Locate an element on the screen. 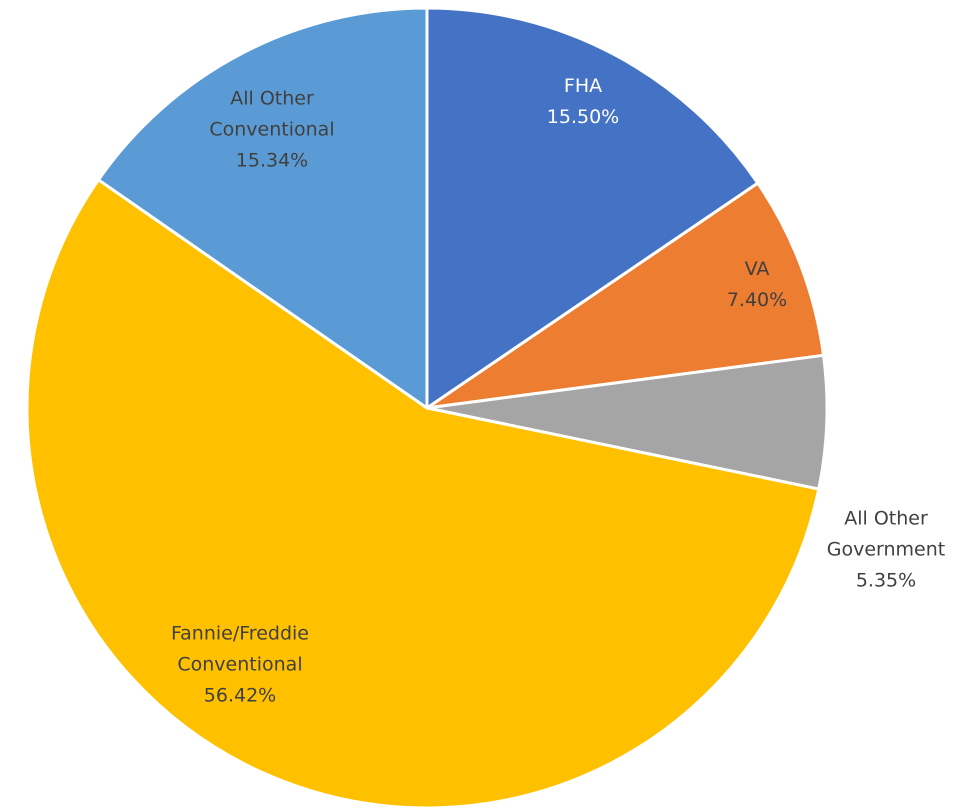  category-label: FHA is located at coordinates (583, 86).